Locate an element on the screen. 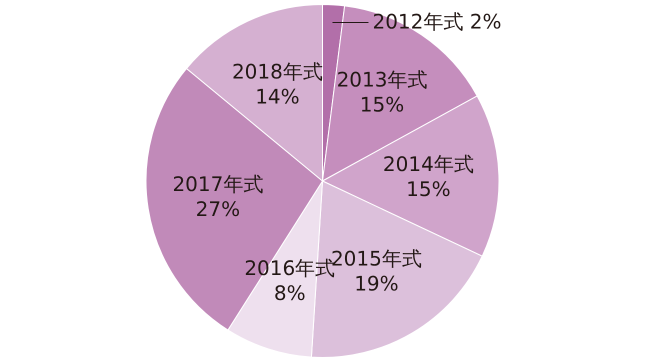 This screenshot has width=645, height=362. data-label: 8% is located at coordinates (290, 292).